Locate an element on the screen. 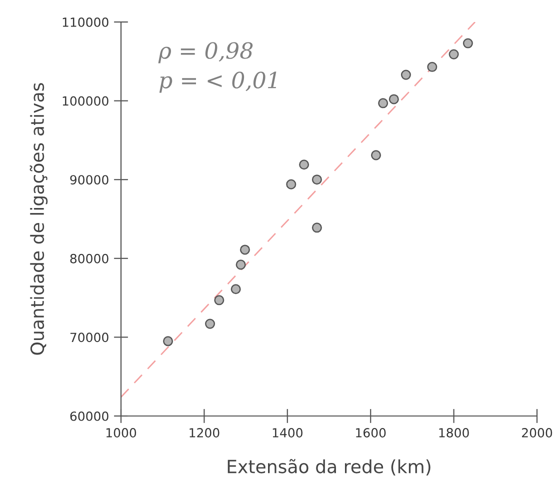 The height and width of the screenshot is (483, 554). y-axis-title: Quantidade de ligações ativas is located at coordinates (39, 219).